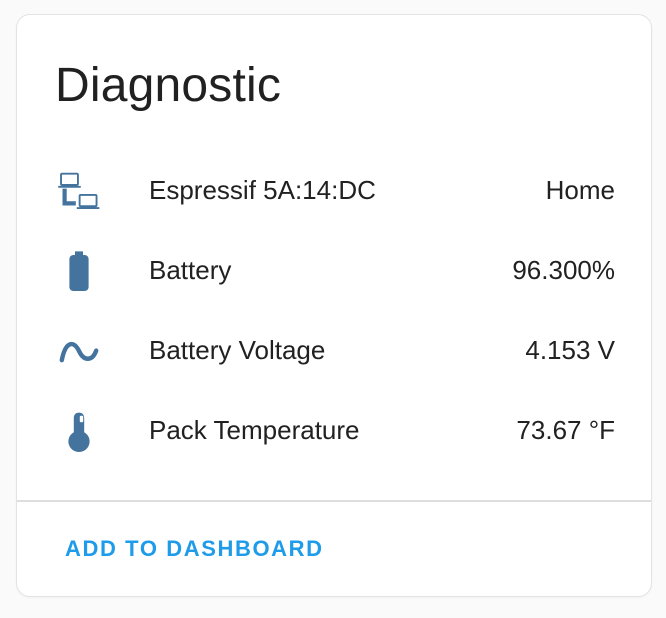 The height and width of the screenshot is (618, 666). I want to click on entity-label: Battery, so click(190, 270).